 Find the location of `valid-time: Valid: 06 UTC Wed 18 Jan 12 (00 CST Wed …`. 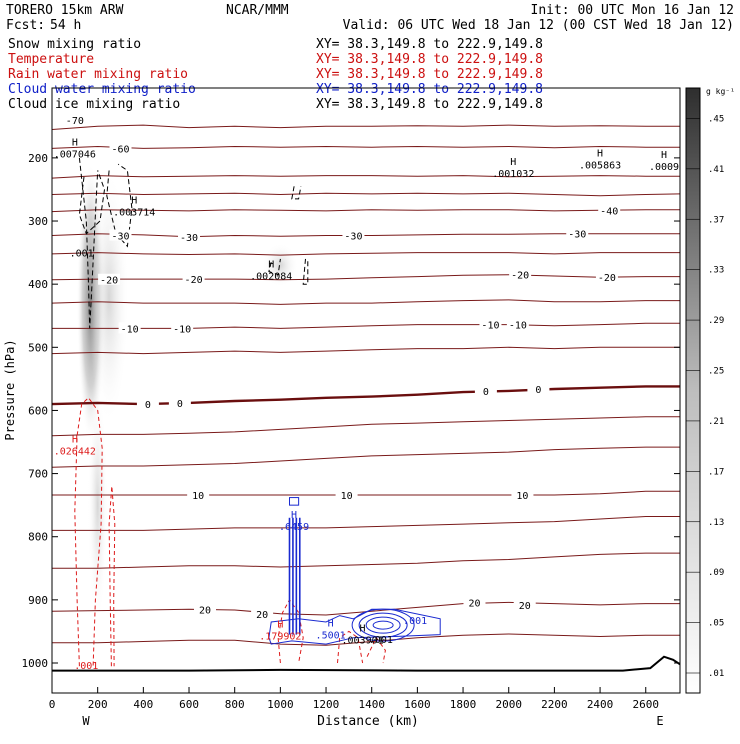

valid-time: Valid: 06 UTC Wed 18 Jan 12 (00 CST Wed … is located at coordinates (538, 25).